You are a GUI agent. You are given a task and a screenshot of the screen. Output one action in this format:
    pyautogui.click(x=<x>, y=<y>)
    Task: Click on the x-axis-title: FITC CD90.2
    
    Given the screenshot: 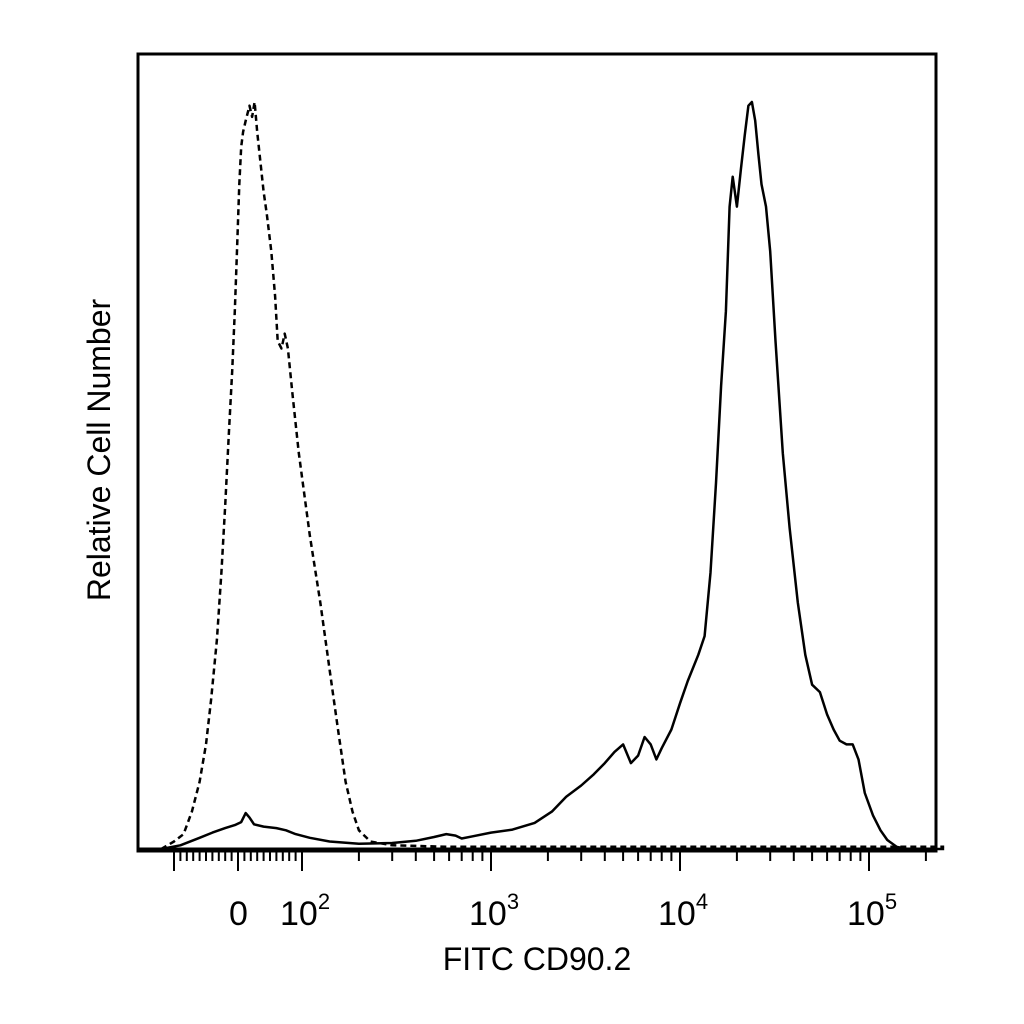 What is the action you would take?
    pyautogui.click(x=537, y=959)
    